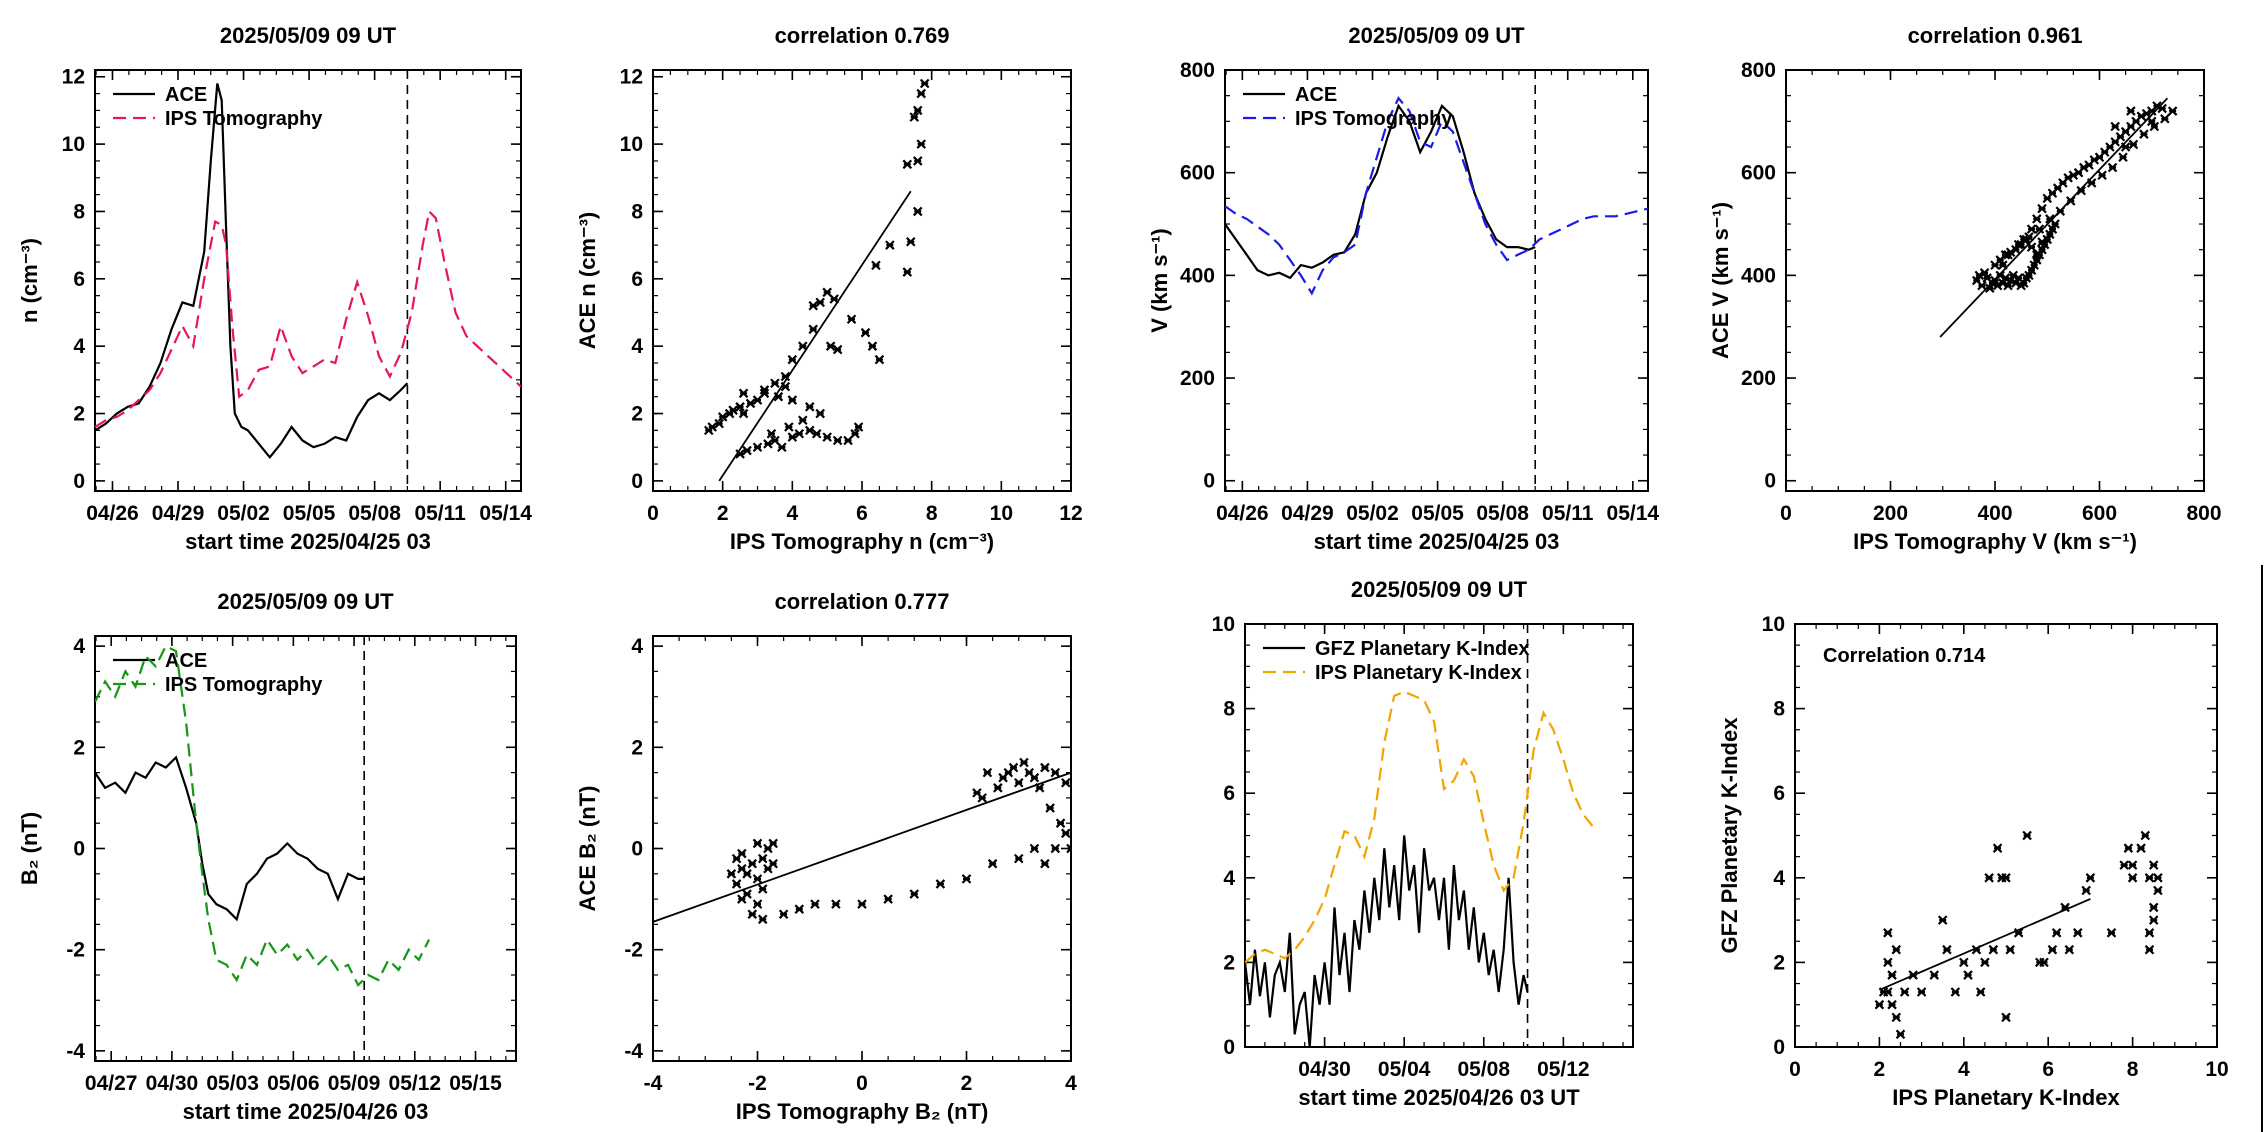  Describe the element at coordinates (932, 513) in the screenshot. I see `x-tick-label: 8` at that location.